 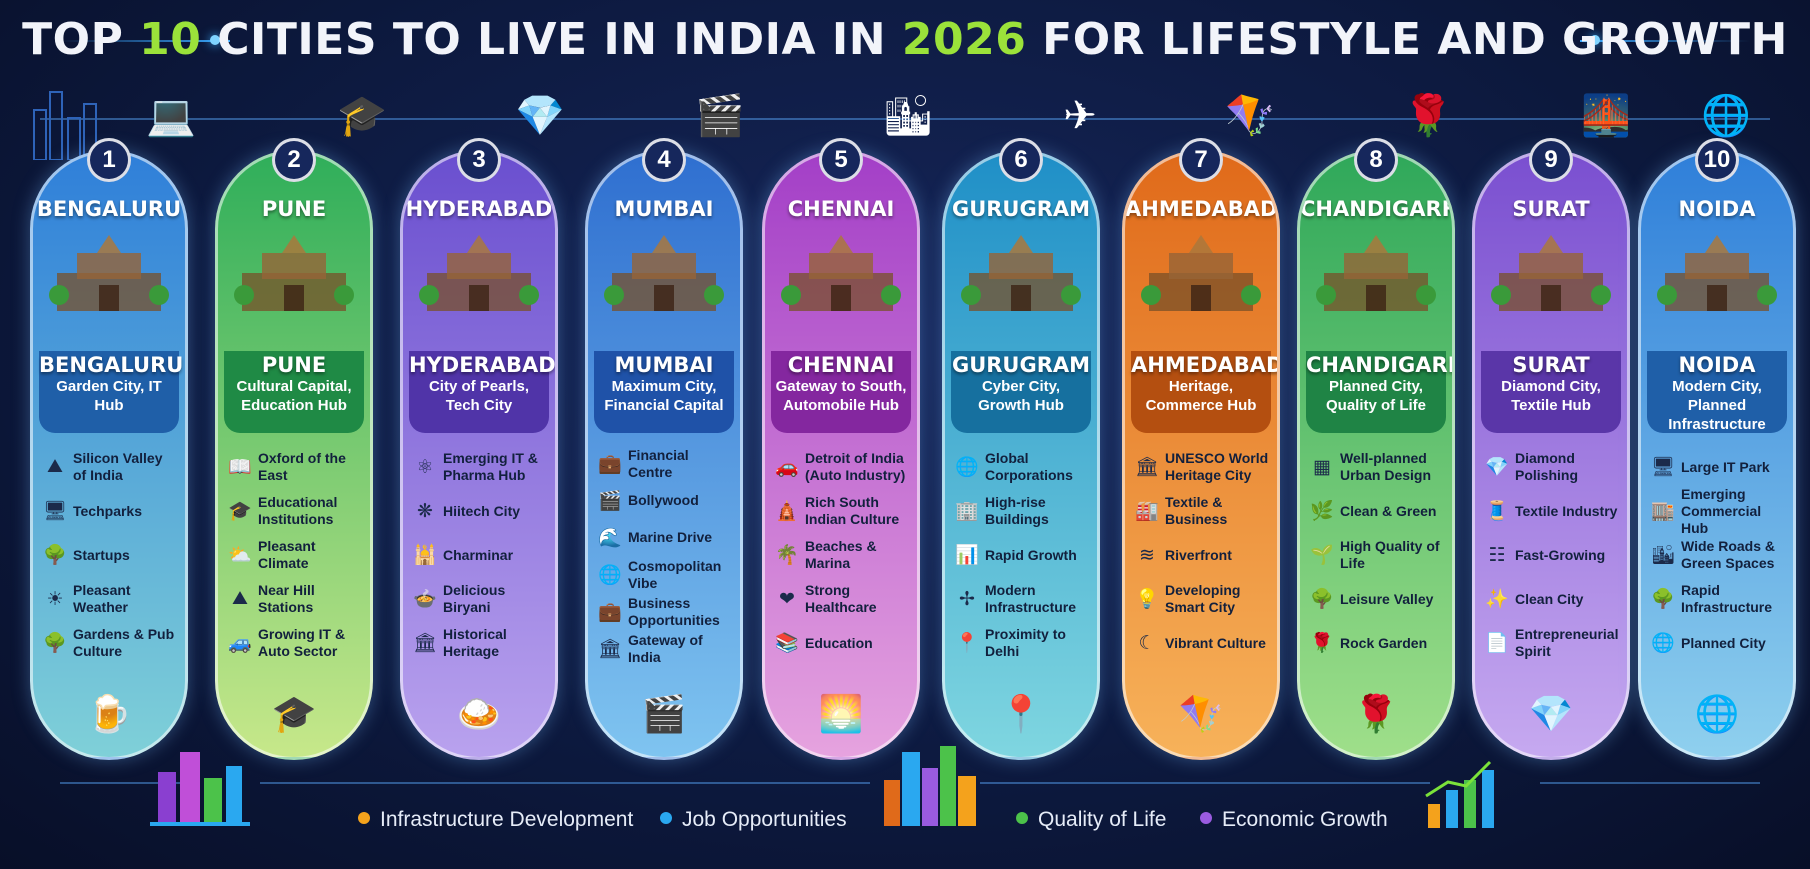 What do you see at coordinates (1546, 466) in the screenshot?
I see `feature-text: Diamond Polishing` at bounding box center [1546, 466].